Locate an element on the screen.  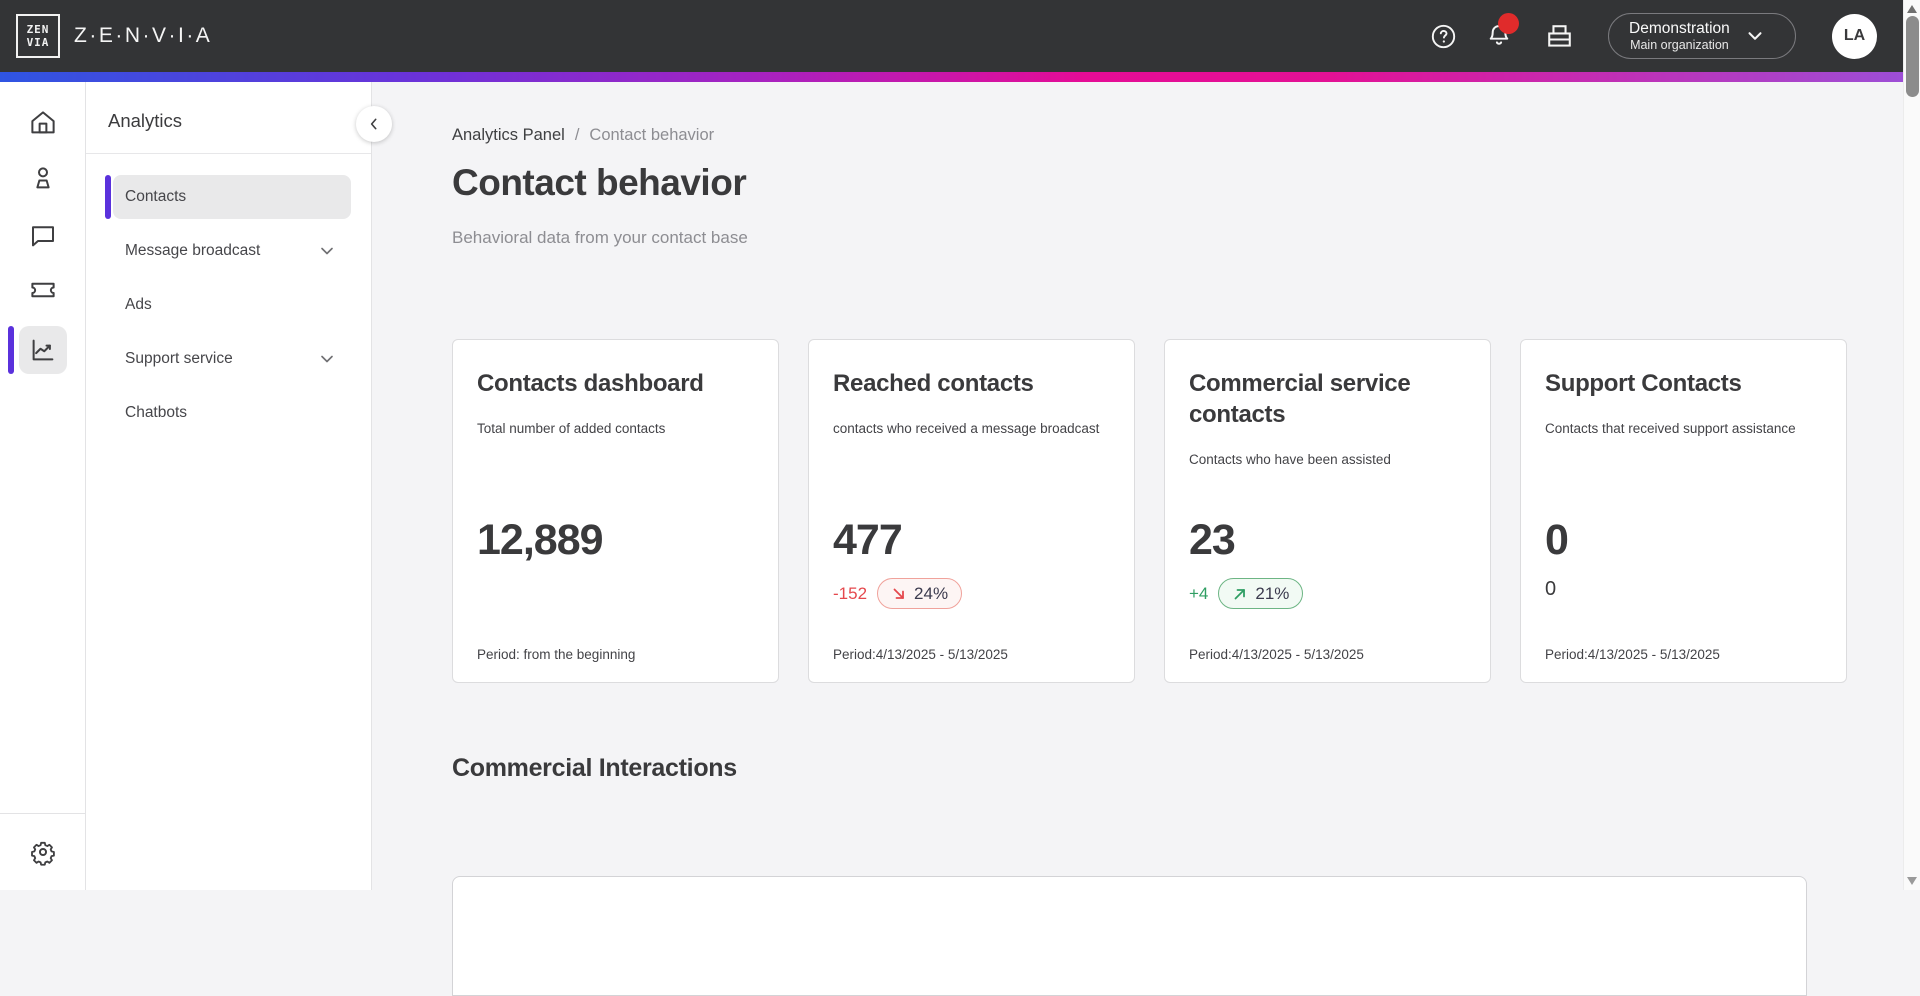
sidebar-item-support-service: Support service is located at coordinates (232, 359).